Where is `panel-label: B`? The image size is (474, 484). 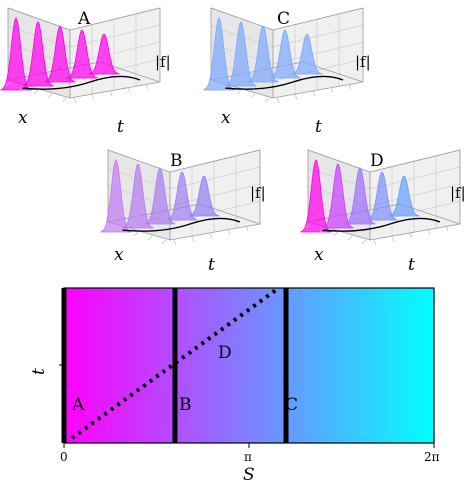
panel-label: B is located at coordinates (176, 161).